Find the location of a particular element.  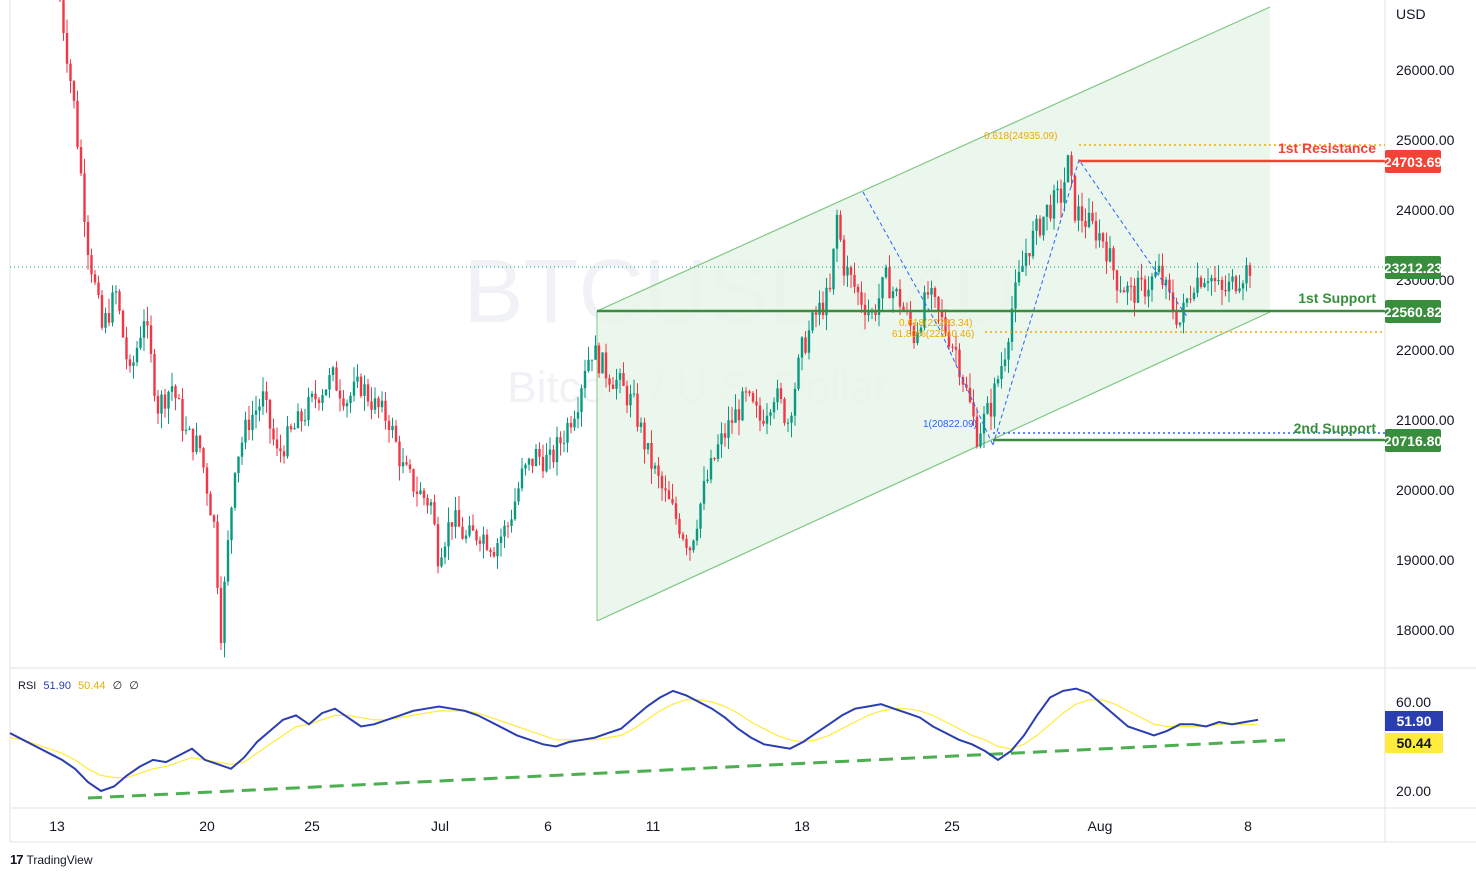

time-tick-8: Aug is located at coordinates (1100, 826).